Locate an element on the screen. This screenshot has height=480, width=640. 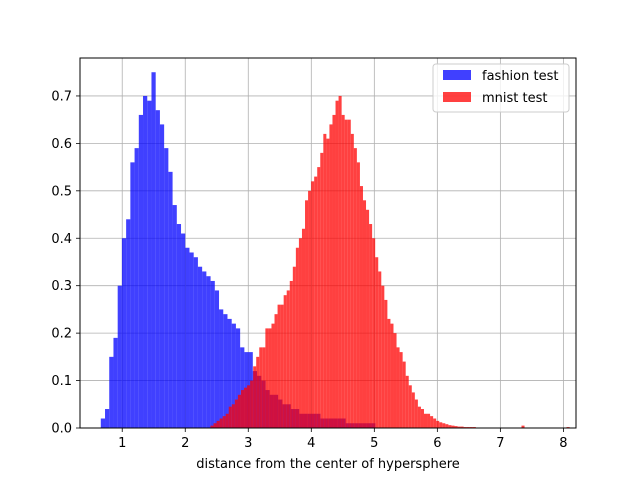
y-tick-label-6: 0.6 is located at coordinates (61, 144).